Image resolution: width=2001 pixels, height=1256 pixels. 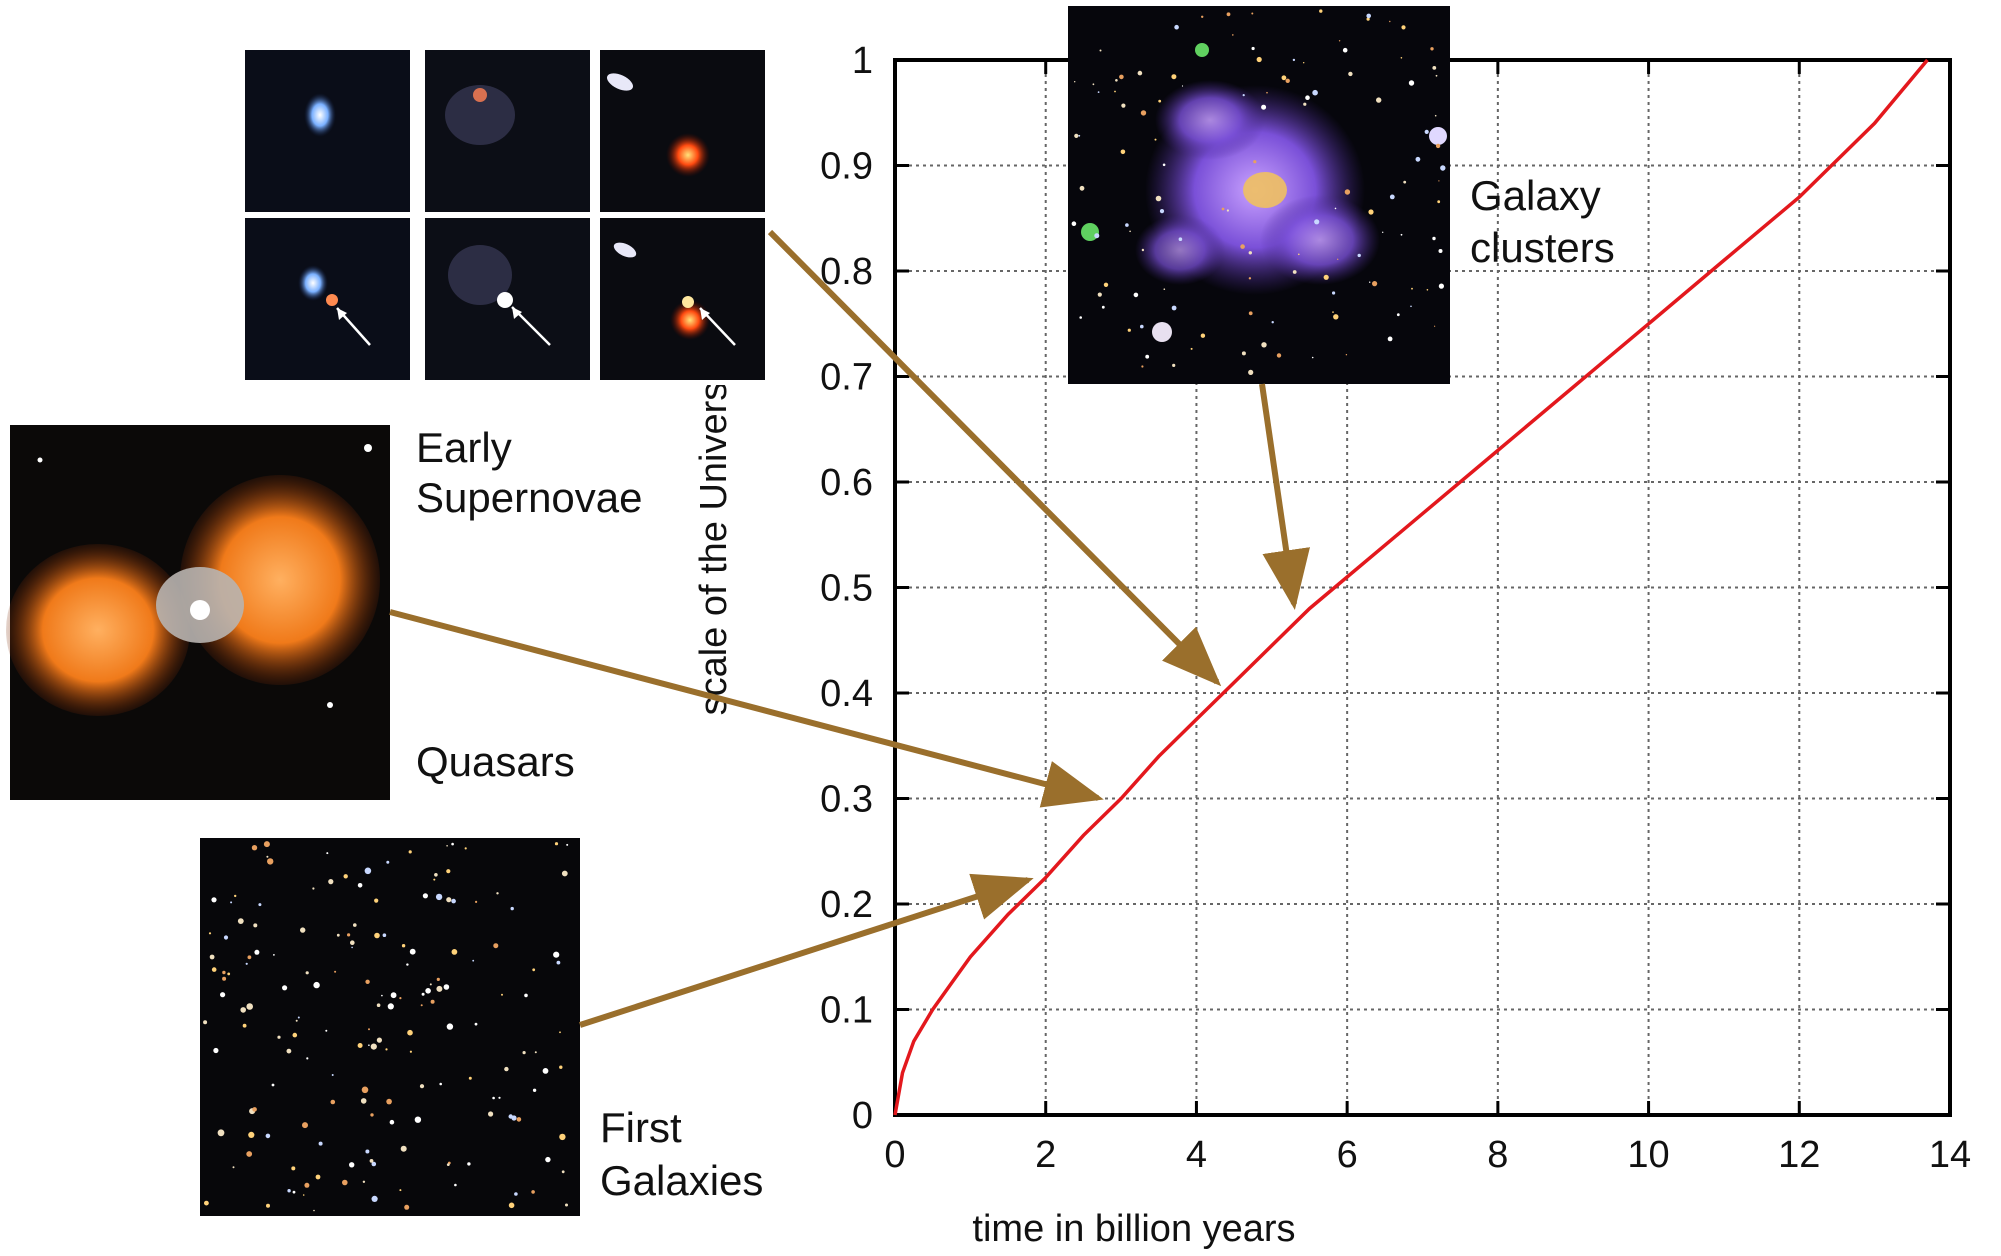 What do you see at coordinates (1427, 1155) in the screenshot?
I see `x-tick-labels: 0 2 4 6 8 10 12 14` at bounding box center [1427, 1155].